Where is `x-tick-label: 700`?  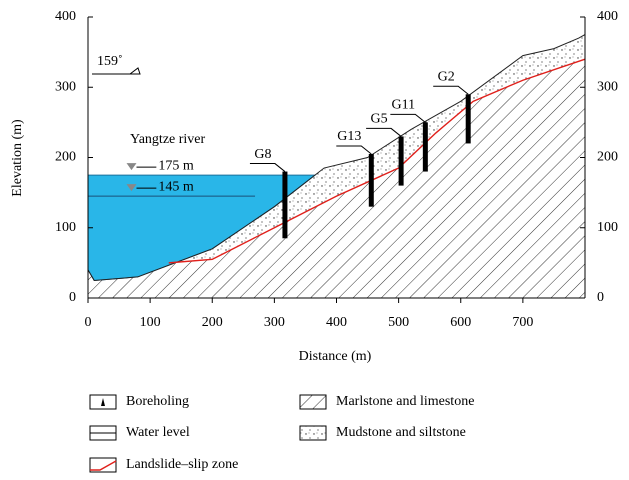
x-tick-label: 700 is located at coordinates (522, 322).